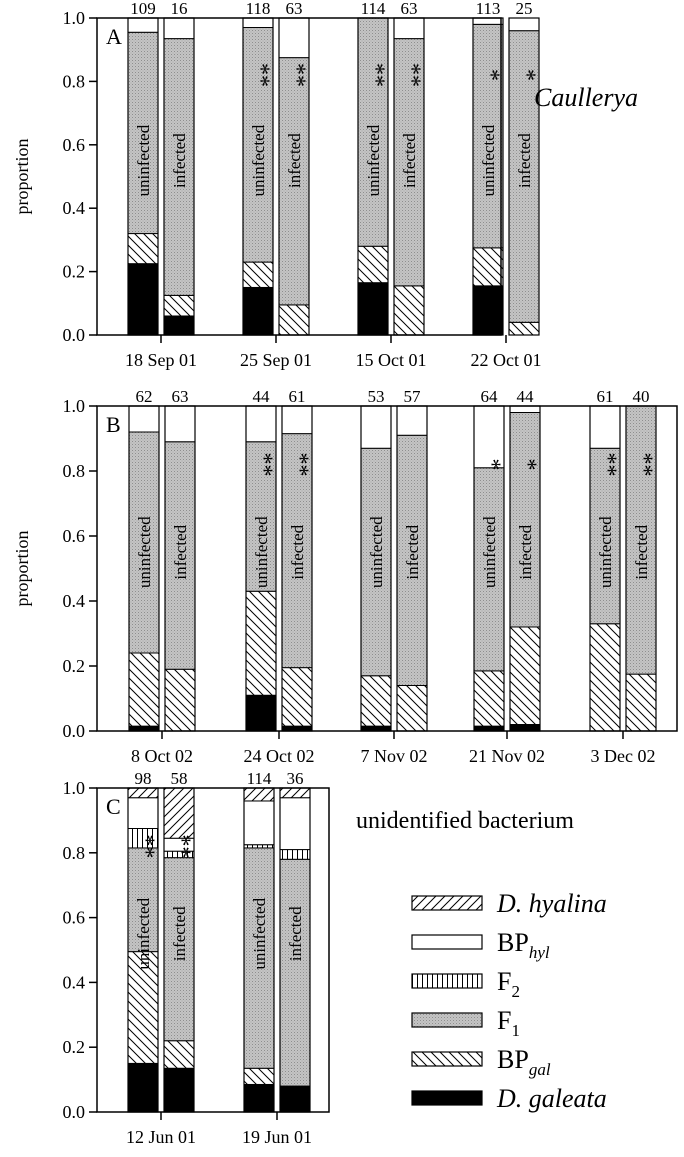 Image resolution: width=684 pixels, height=1157 pixels. I want to click on y-tick-label: 0.2, so click(74, 272).